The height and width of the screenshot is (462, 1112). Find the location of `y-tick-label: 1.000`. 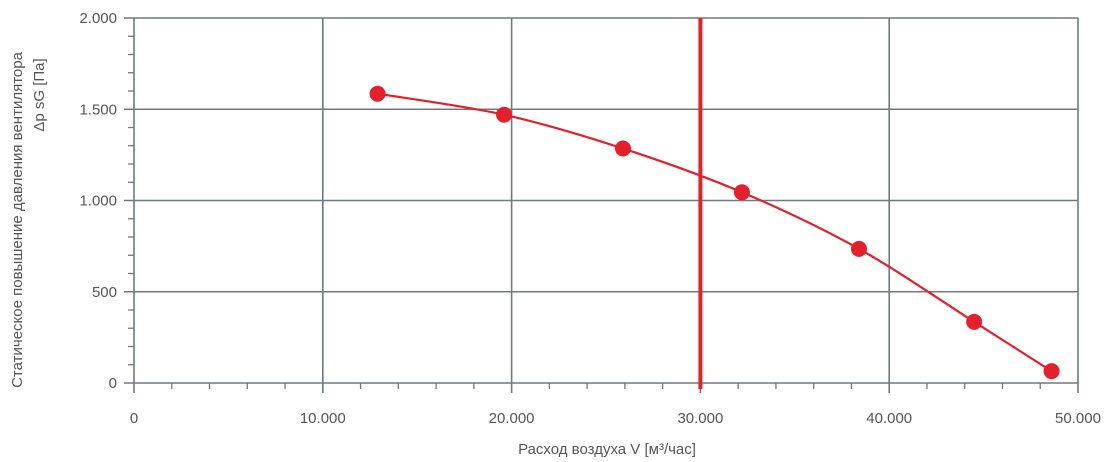

y-tick-label: 1.000 is located at coordinates (98, 201).